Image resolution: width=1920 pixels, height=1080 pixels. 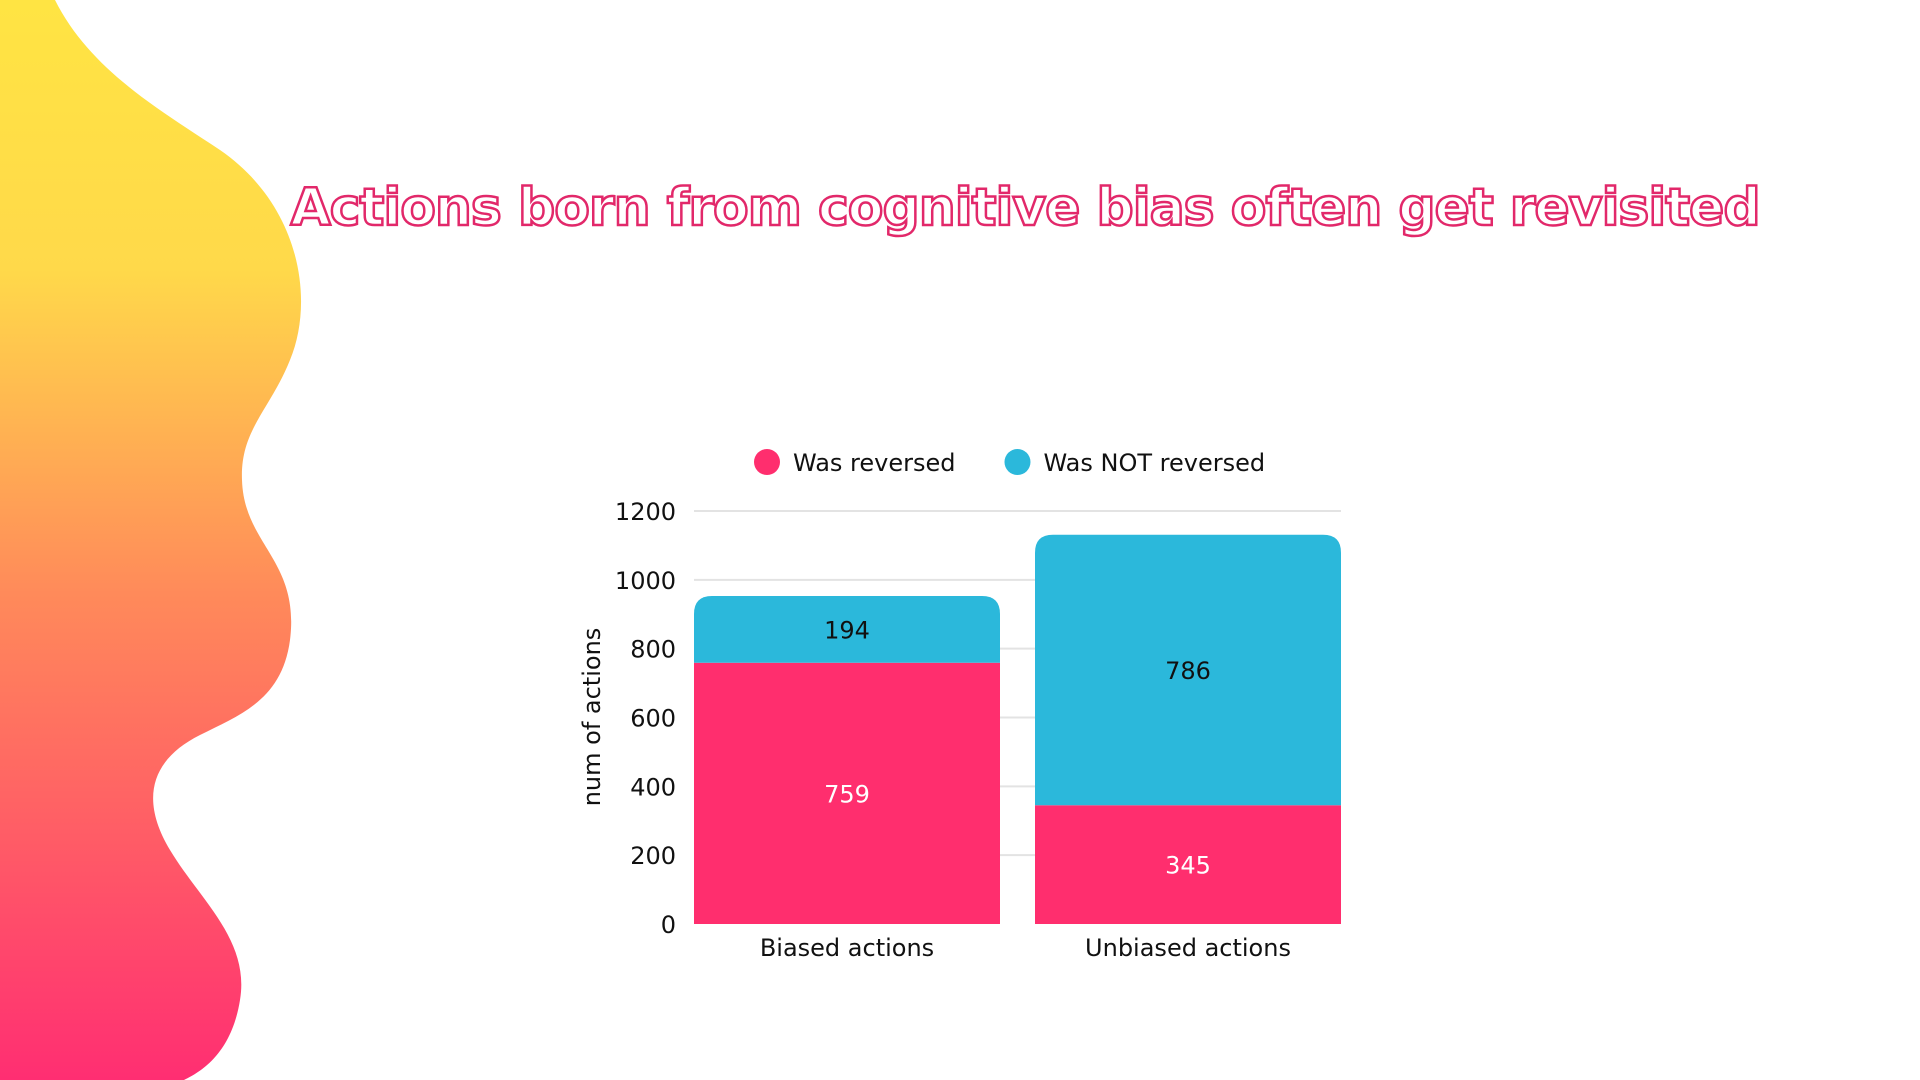 What do you see at coordinates (653, 787) in the screenshot?
I see `y-tick-label: 400` at bounding box center [653, 787].